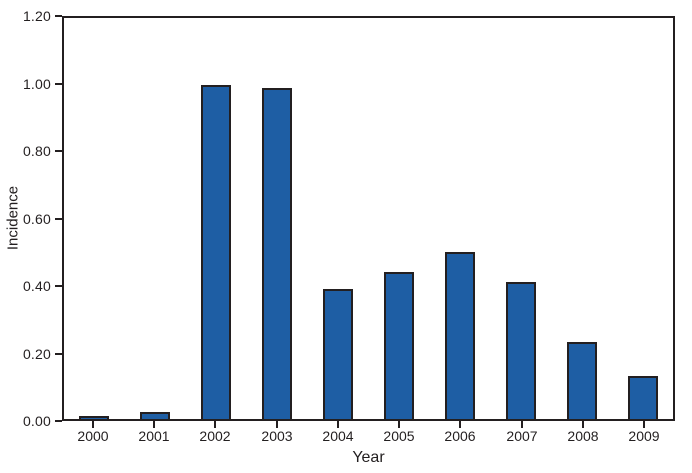  Describe the element at coordinates (36, 421) in the screenshot. I see `y-tick-label: 0.00` at that location.